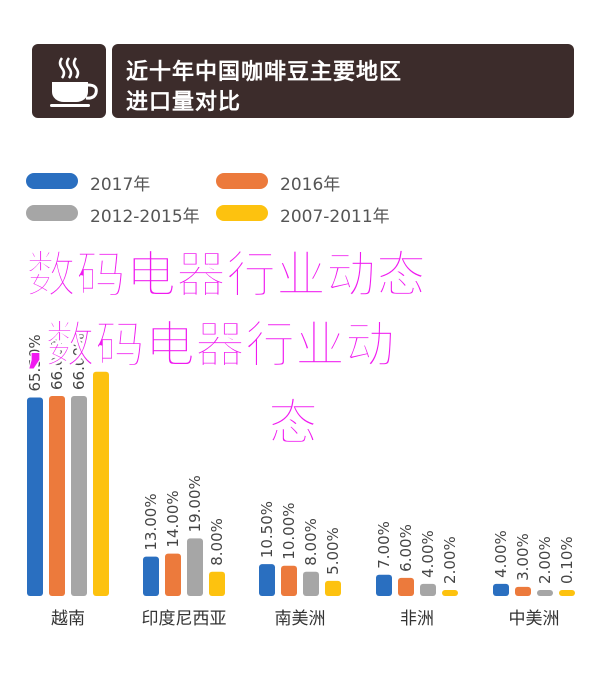 This screenshot has height=681, width=600. I want to click on chart-header: 近十年中国咖啡豆主要地区 进口量对比, so click(303, 81).